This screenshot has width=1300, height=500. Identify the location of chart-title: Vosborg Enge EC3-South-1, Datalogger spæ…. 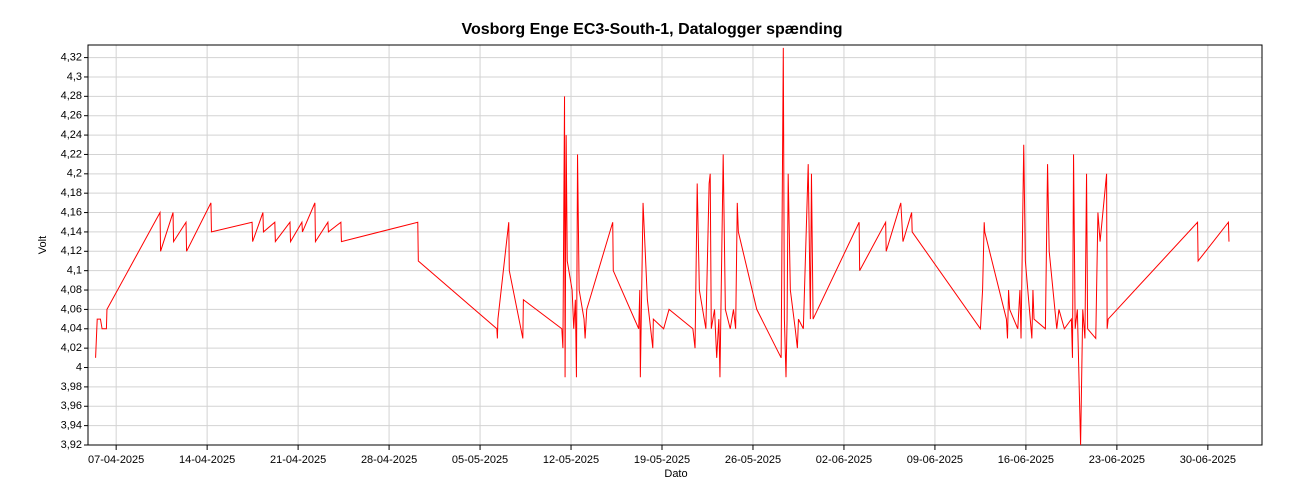
(651, 29).